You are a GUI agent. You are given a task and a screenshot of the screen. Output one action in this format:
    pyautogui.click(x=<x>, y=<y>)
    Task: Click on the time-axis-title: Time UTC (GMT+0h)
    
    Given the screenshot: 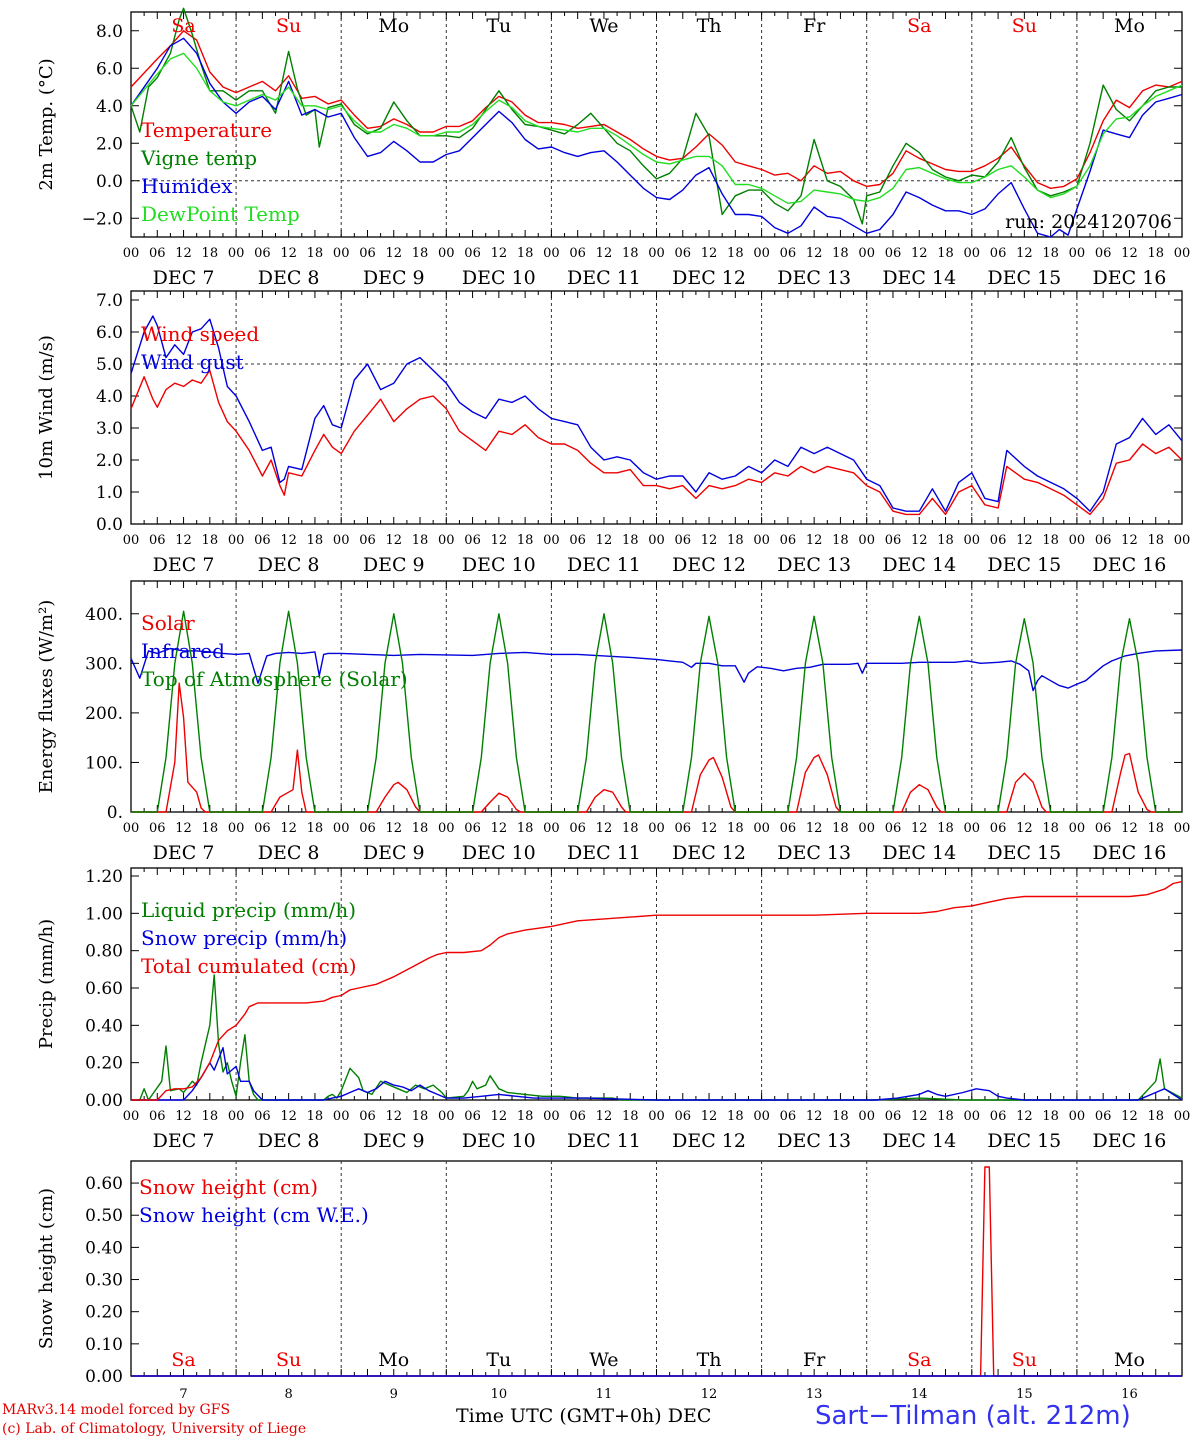 What is the action you would take?
    pyautogui.click(x=559, y=1416)
    